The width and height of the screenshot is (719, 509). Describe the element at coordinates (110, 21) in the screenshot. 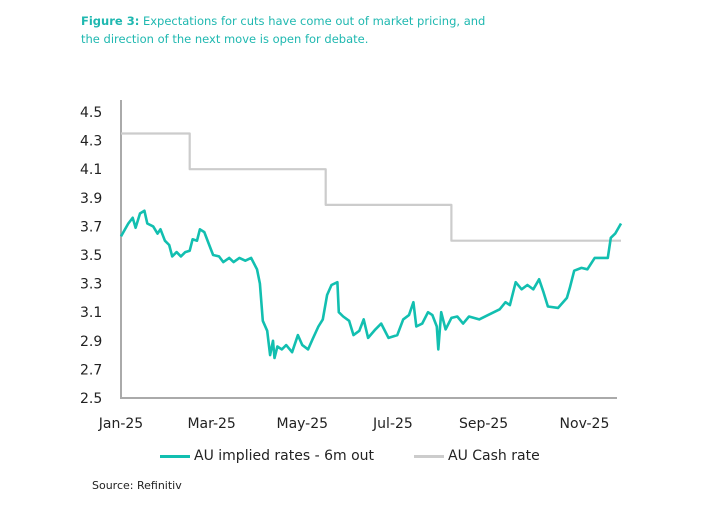

I see `figure-label: Figure 3:` at that location.